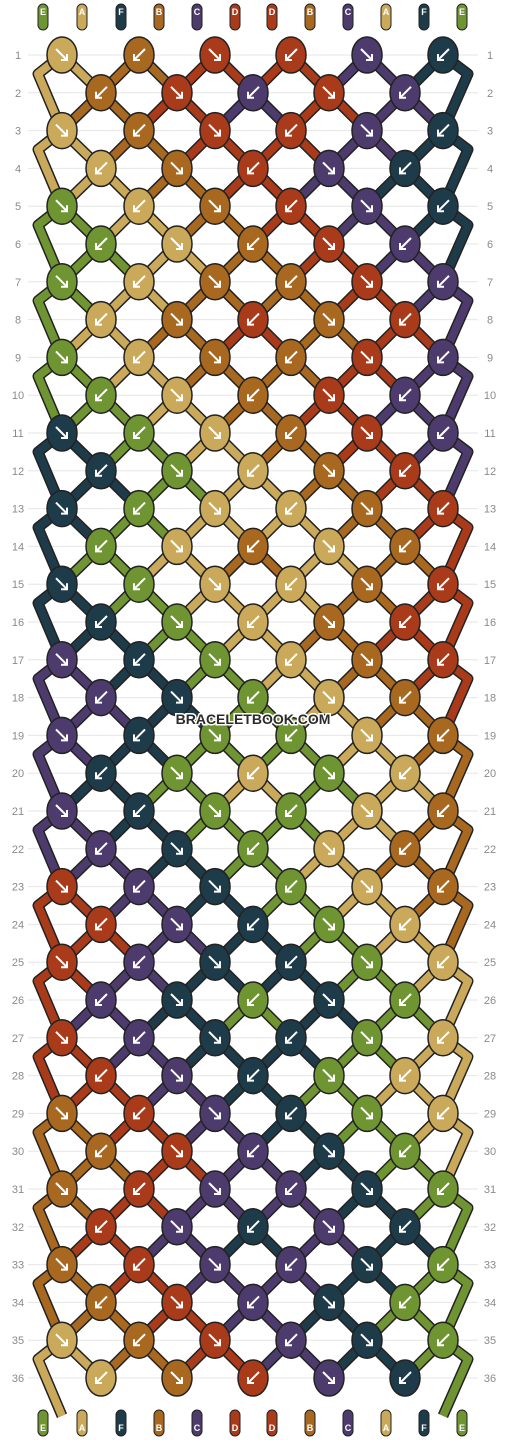 The width and height of the screenshot is (506, 1440). Describe the element at coordinates (490, 1001) in the screenshot. I see `row-number-right: 26` at that location.